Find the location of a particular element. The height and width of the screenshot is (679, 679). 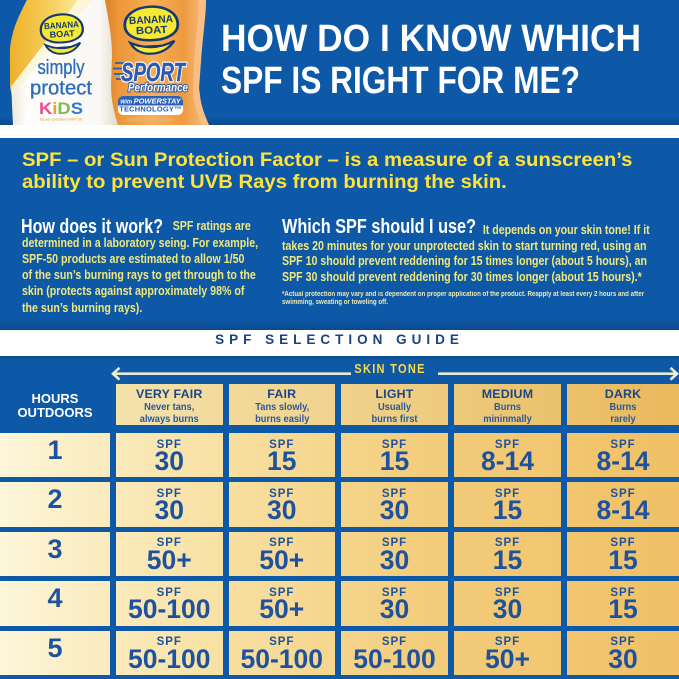

svg-text: simply is located at coordinates (61, 68).